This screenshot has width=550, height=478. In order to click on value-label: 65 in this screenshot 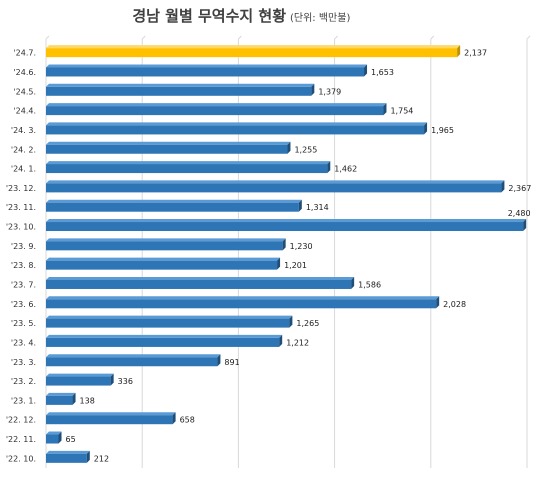, I will do `click(71, 439)`.